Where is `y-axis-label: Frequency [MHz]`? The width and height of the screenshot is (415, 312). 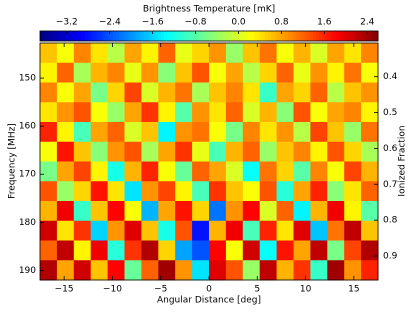
y-axis-label: Frequency [MHz] is located at coordinates (13, 161).